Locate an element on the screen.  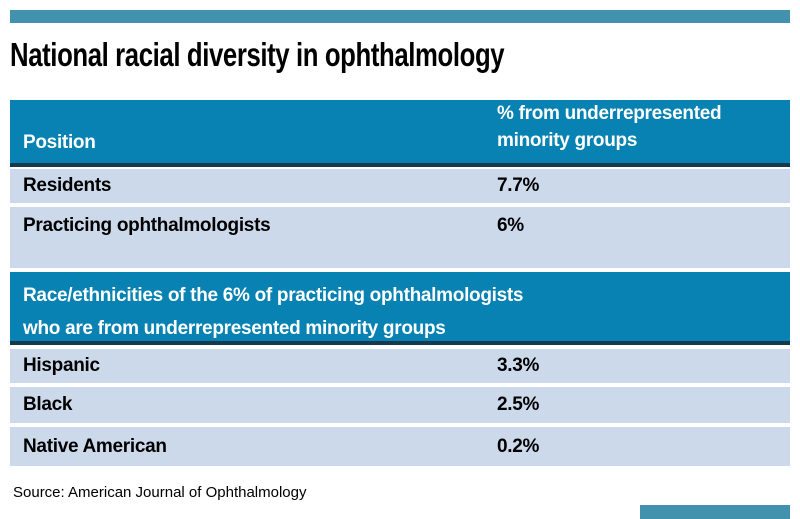
table-row: Black 2.5% is located at coordinates (400, 405).